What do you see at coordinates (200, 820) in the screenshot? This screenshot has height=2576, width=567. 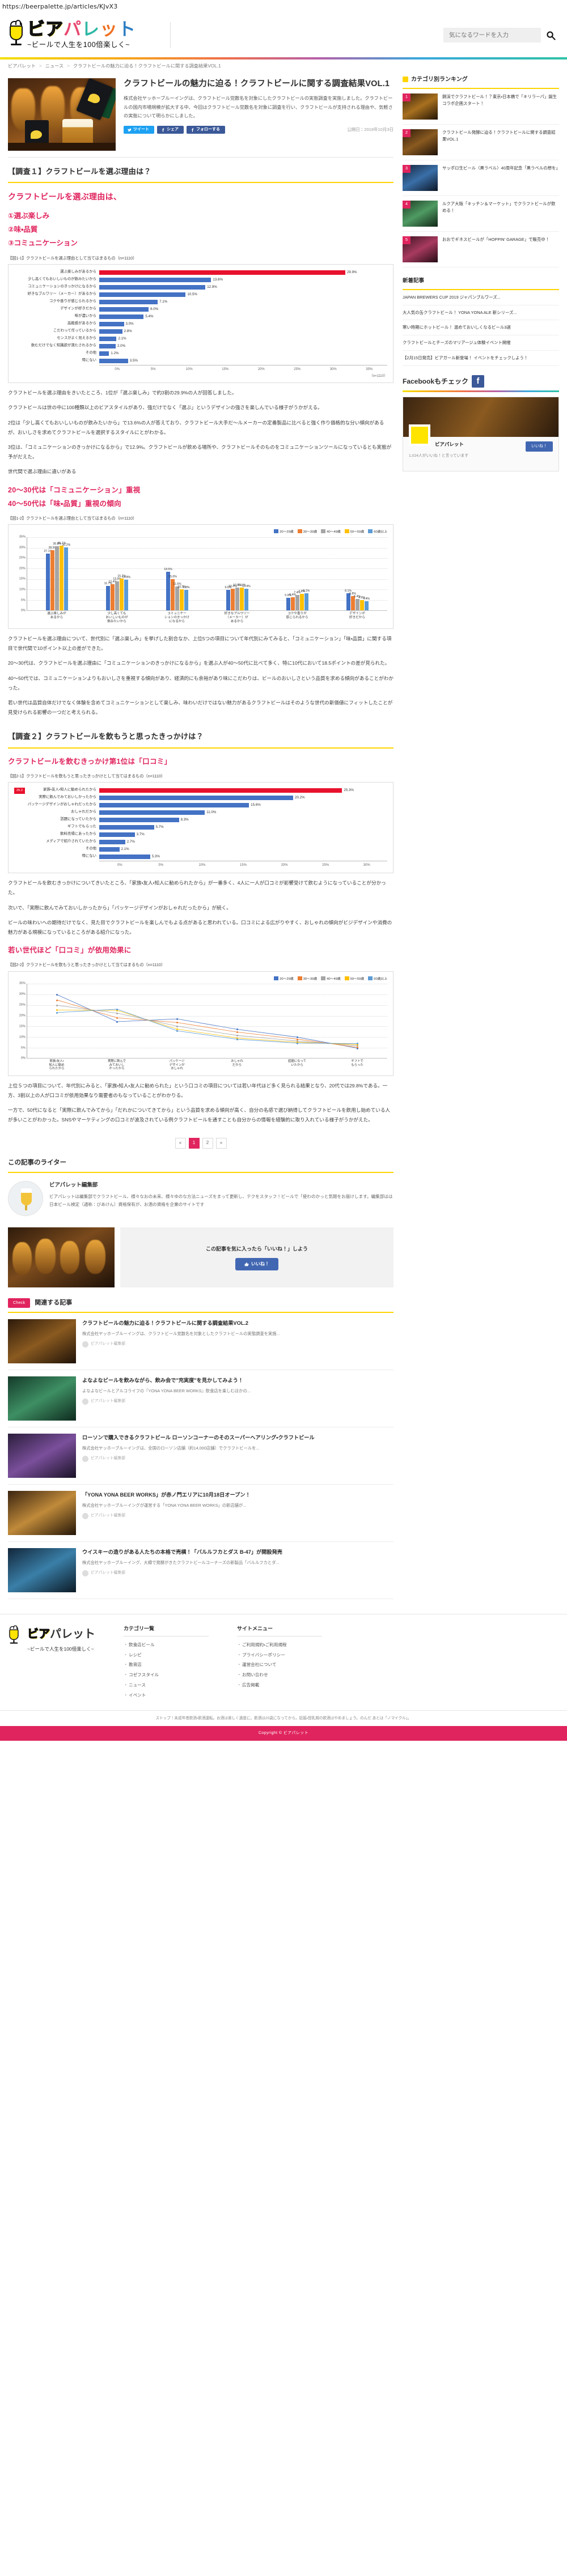 I see `table-row: 話題になっていたから 8.3%` at bounding box center [200, 820].